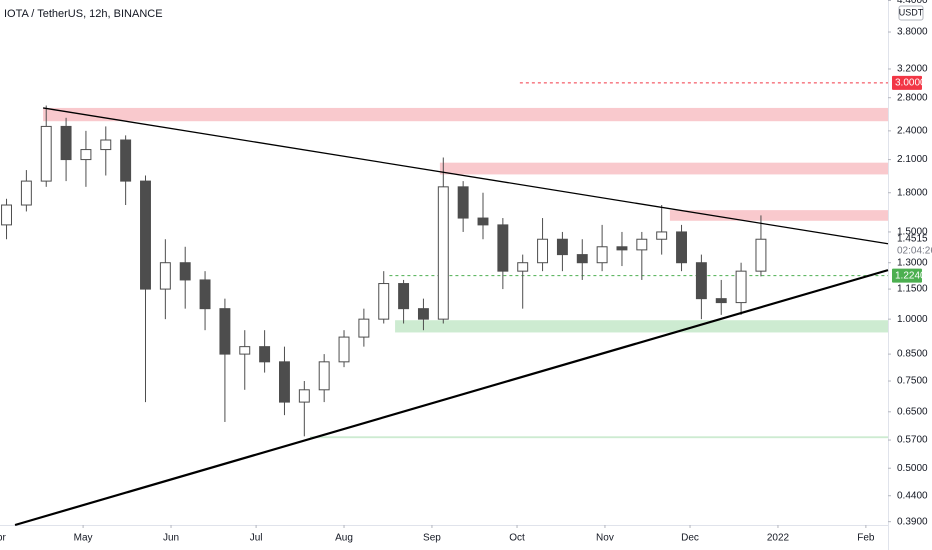 The width and height of the screenshot is (932, 550). Describe the element at coordinates (83, 14) in the screenshot. I see `chart-title: IOTA / TetherUS, 12h, BINANCE` at that location.